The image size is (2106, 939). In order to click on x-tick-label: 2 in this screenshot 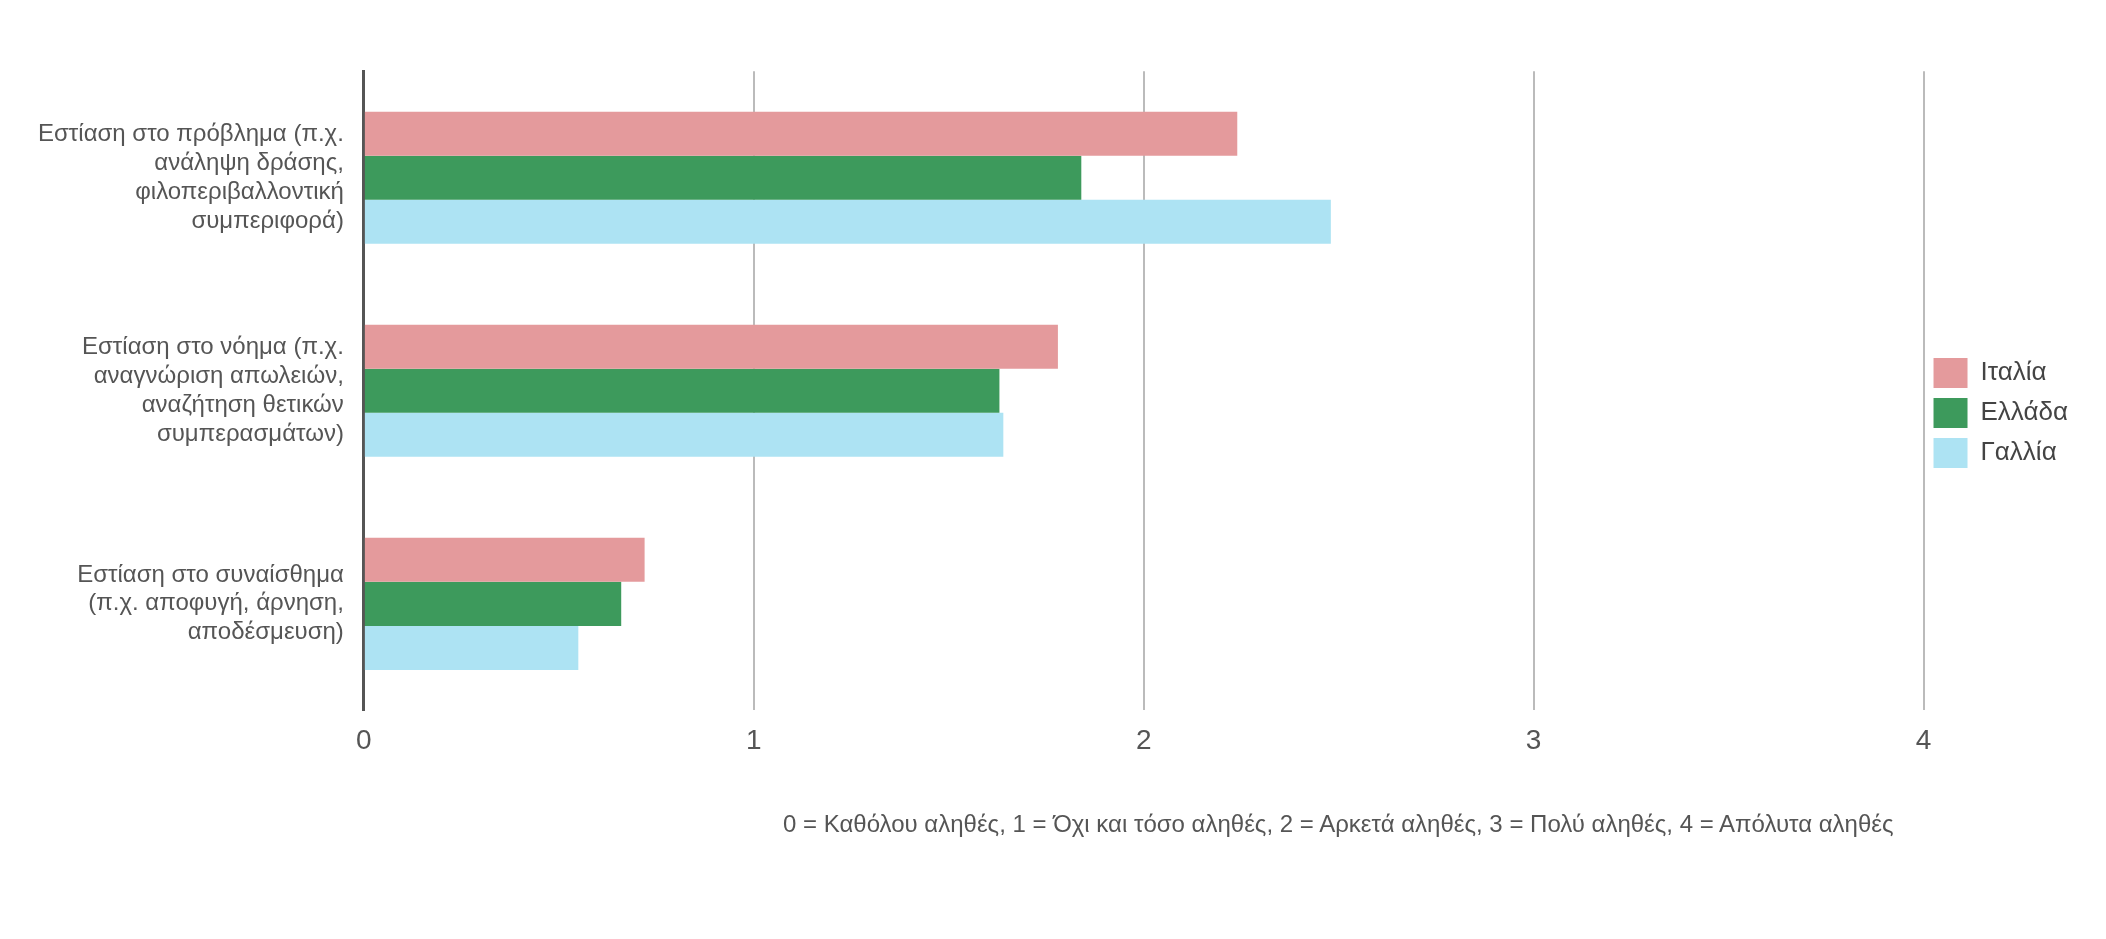, I will do `click(1143, 739)`.